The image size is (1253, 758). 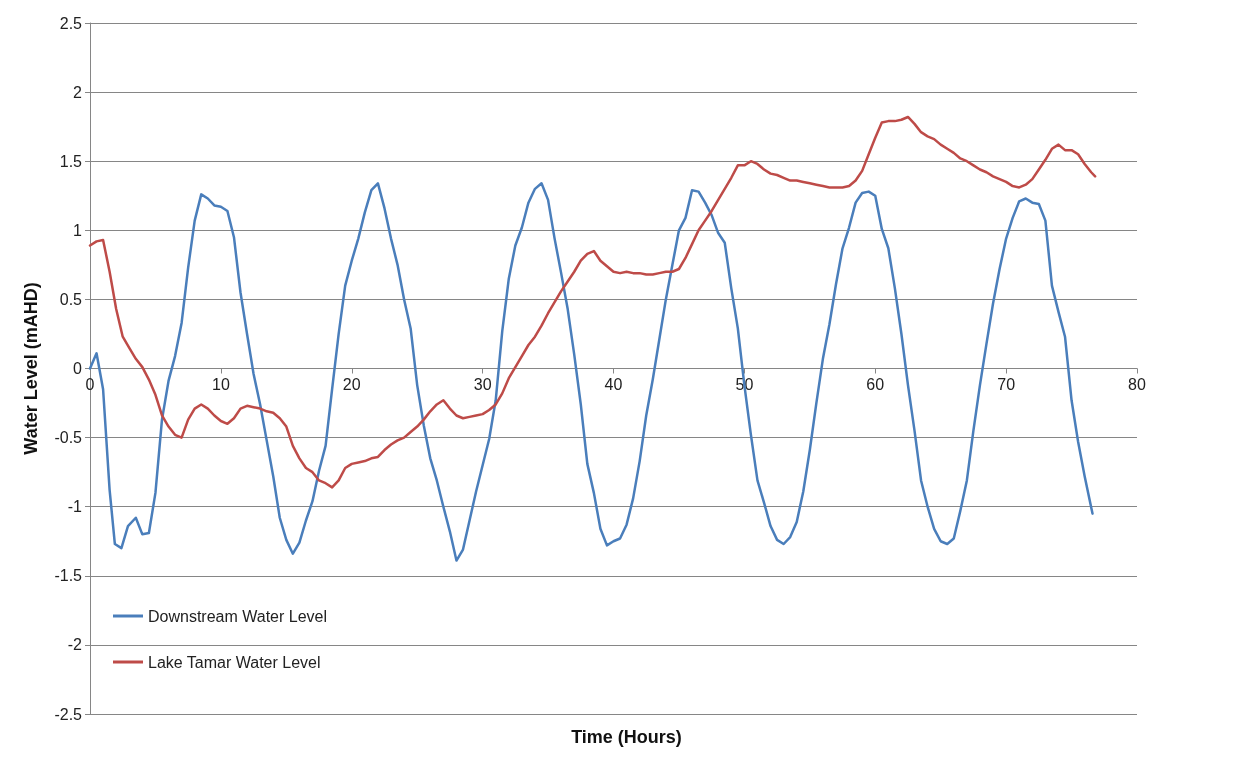 I want to click on x-tick-label: 10, so click(x=220, y=384).